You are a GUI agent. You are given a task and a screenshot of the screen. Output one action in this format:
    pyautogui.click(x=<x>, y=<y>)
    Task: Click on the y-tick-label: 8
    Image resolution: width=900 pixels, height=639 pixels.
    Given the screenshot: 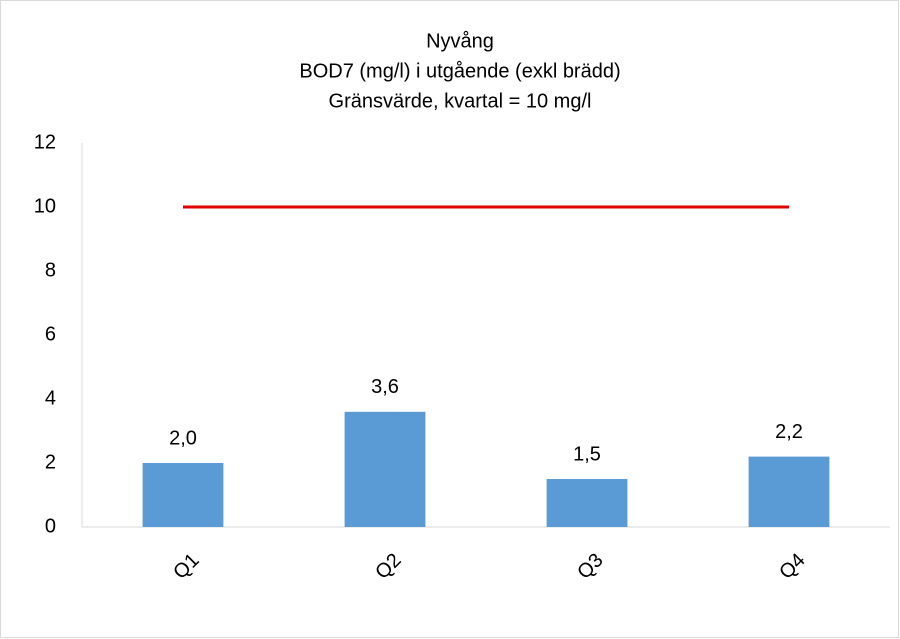 What is the action you would take?
    pyautogui.click(x=50, y=270)
    